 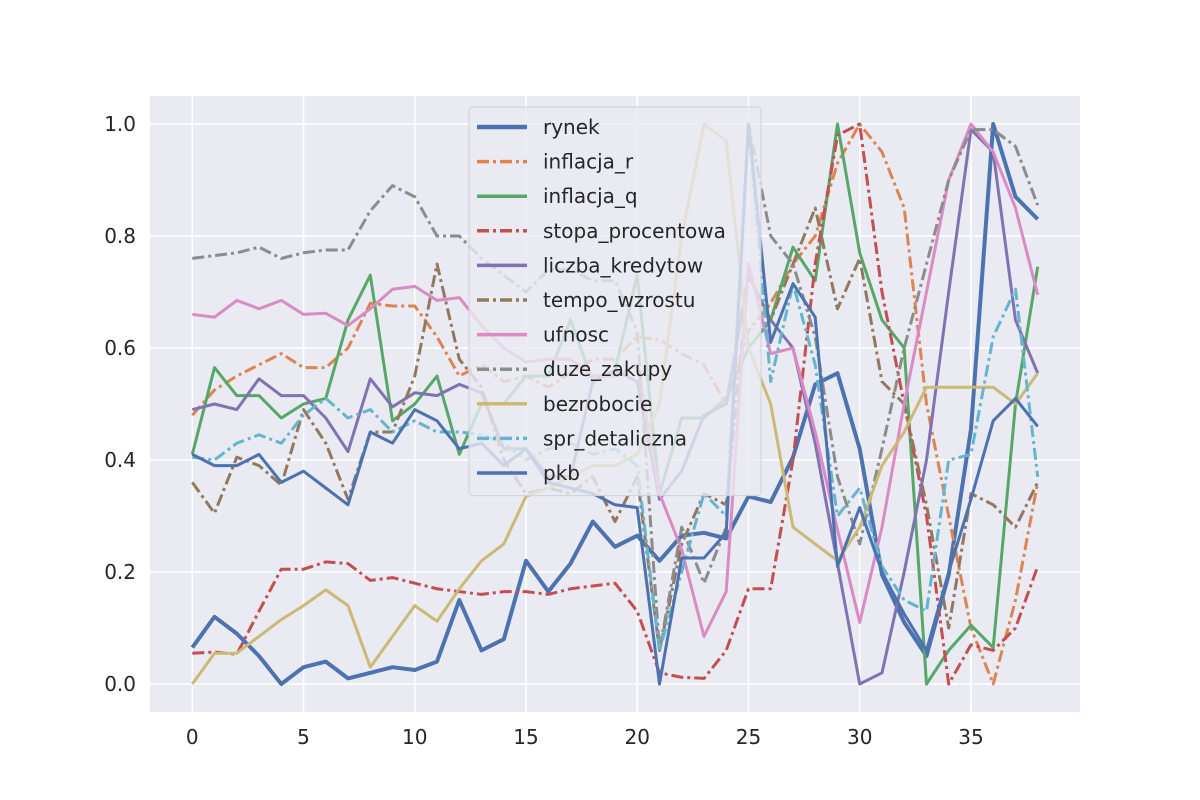 What do you see at coordinates (120, 124) in the screenshot?
I see `y-tick-label: 1.0` at bounding box center [120, 124].